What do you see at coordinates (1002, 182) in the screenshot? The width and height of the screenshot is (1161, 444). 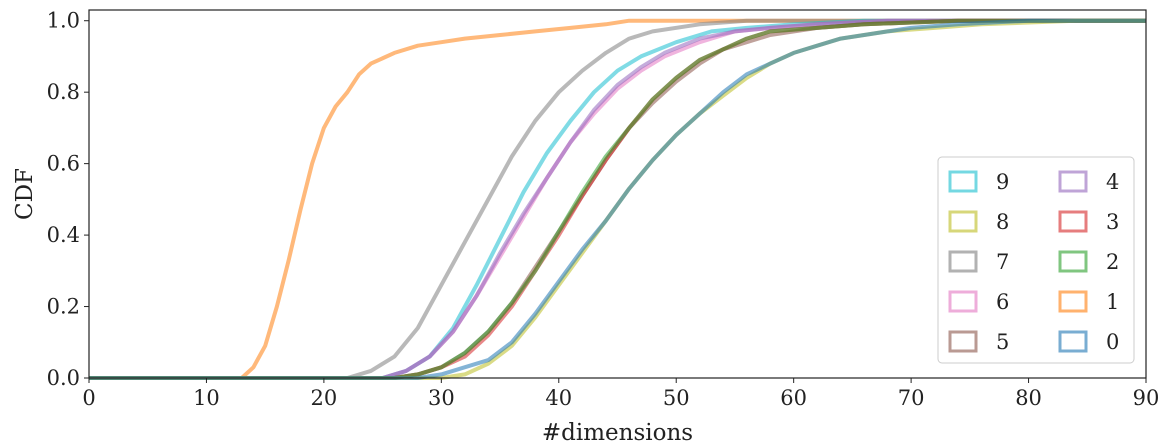 I see `legend-label-9: 9` at bounding box center [1002, 182].